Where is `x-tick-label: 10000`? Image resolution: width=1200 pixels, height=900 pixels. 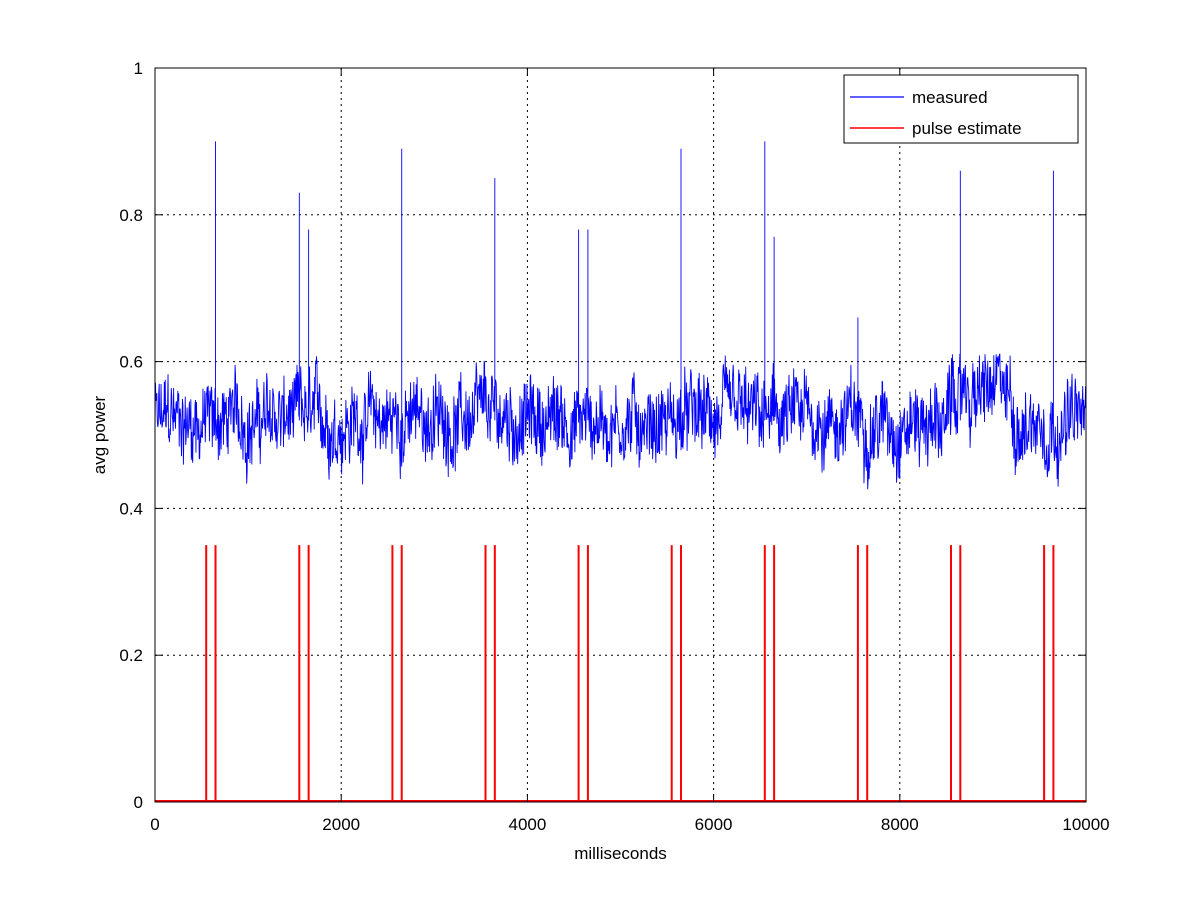
x-tick-label: 10000 is located at coordinates (1085, 824).